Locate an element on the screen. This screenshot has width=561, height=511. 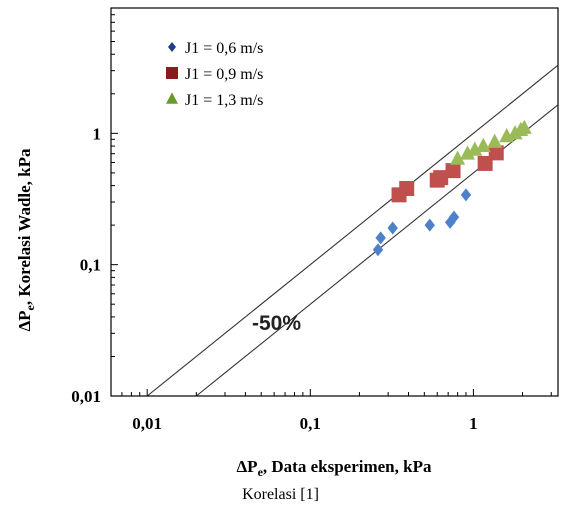
legend-triangle-marker is located at coordinates (172, 98).